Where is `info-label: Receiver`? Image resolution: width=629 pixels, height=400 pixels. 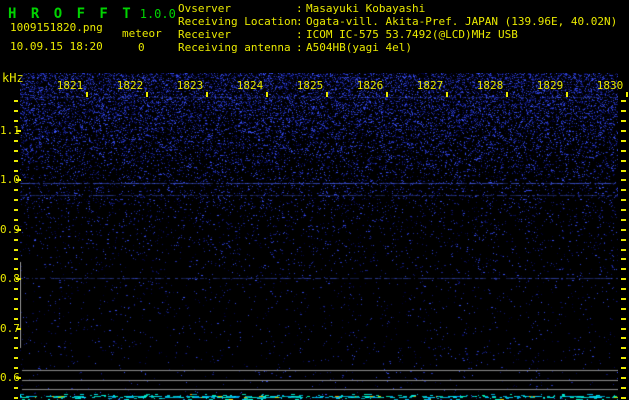 info-label: Receiver is located at coordinates (204, 34).